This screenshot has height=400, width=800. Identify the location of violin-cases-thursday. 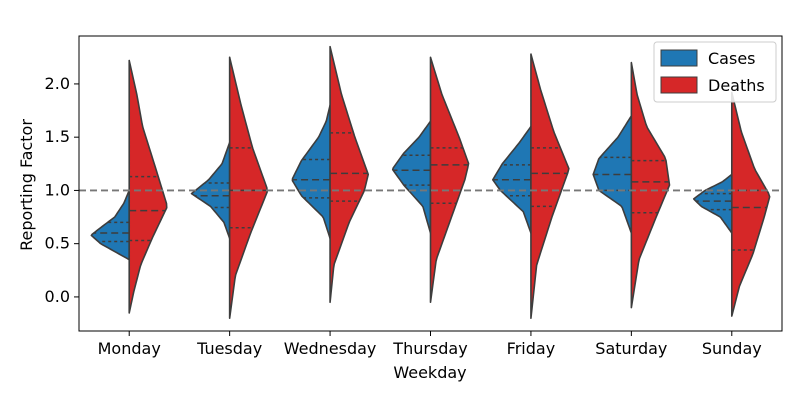
(411, 177).